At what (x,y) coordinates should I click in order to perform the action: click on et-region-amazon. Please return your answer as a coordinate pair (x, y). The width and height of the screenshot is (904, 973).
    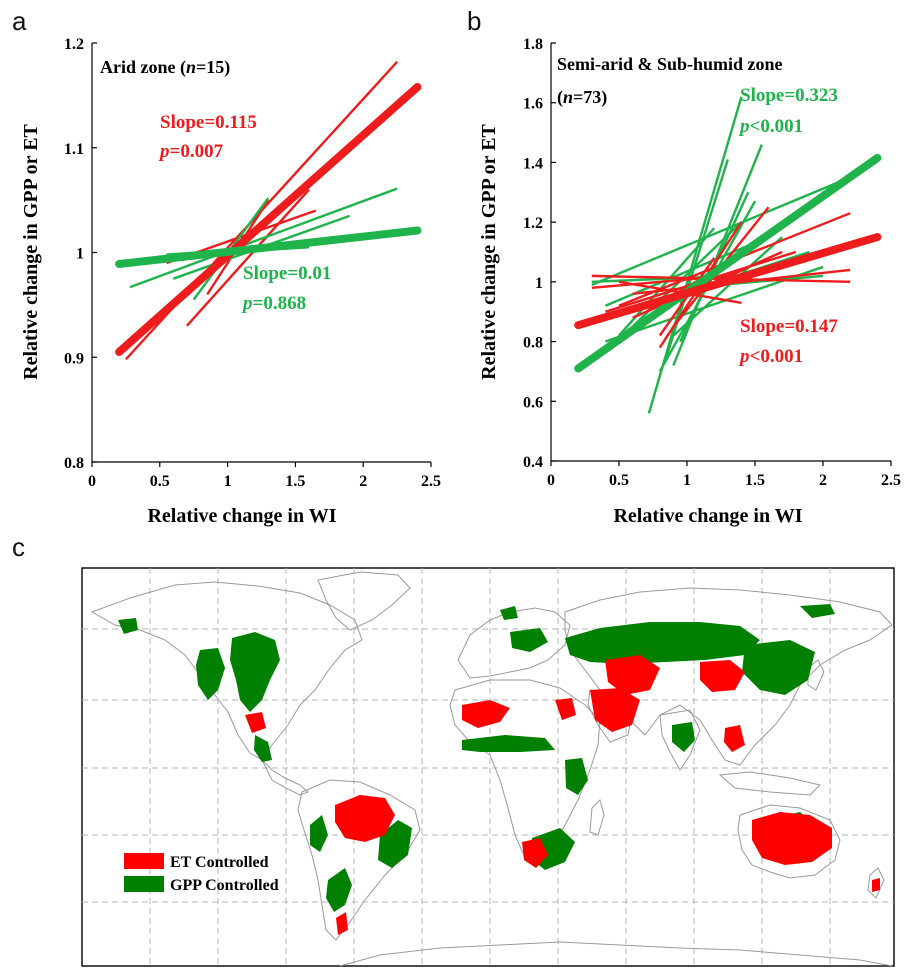
    Looking at the image, I should click on (365, 818).